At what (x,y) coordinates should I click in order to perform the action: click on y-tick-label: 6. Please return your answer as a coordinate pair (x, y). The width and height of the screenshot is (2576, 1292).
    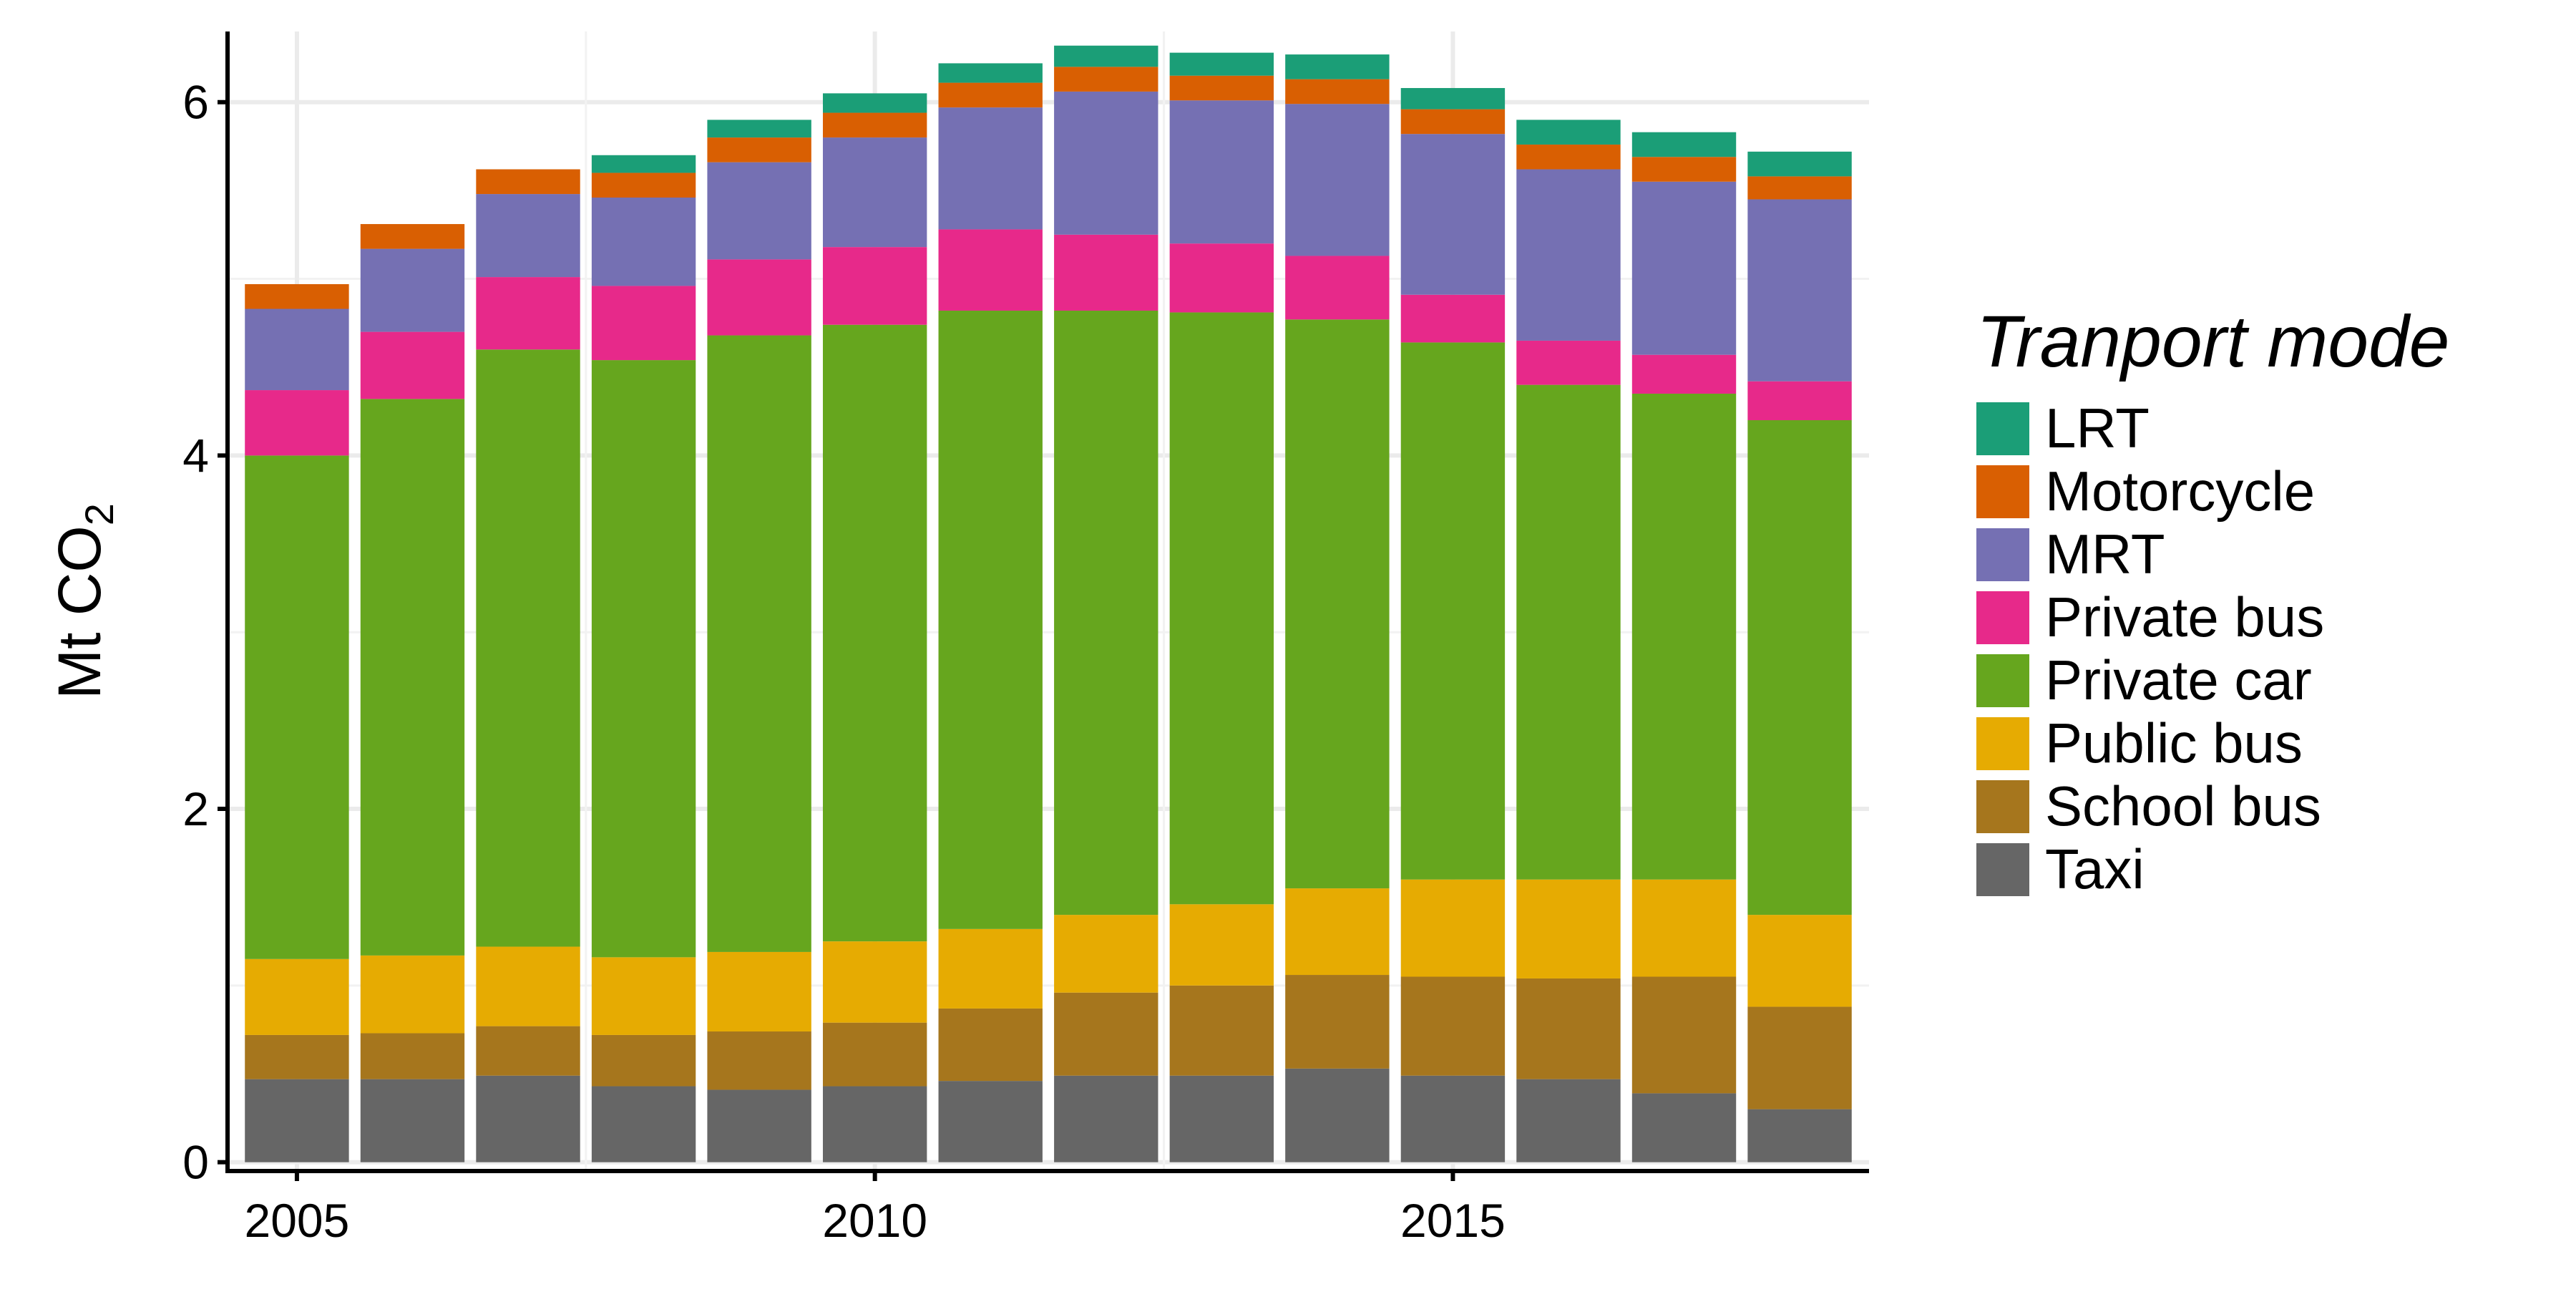
    Looking at the image, I should click on (195, 102).